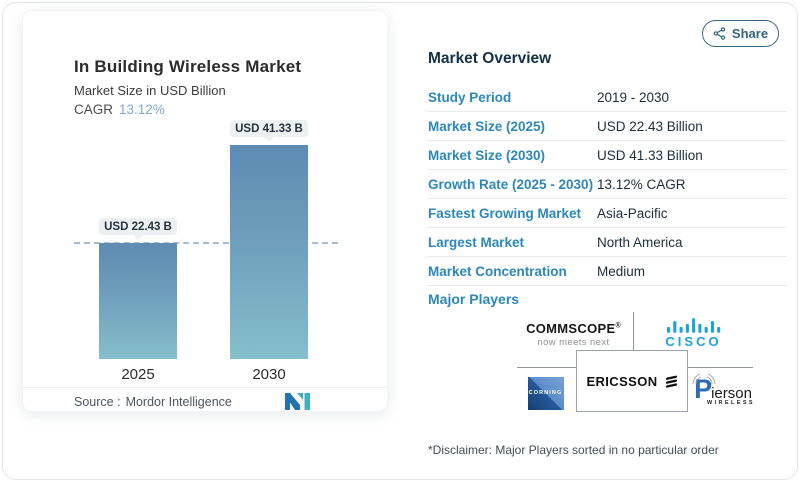 This screenshot has height=482, width=800. I want to click on table-row: Market Size (2025) USD 22.43 Billion, so click(607, 126).